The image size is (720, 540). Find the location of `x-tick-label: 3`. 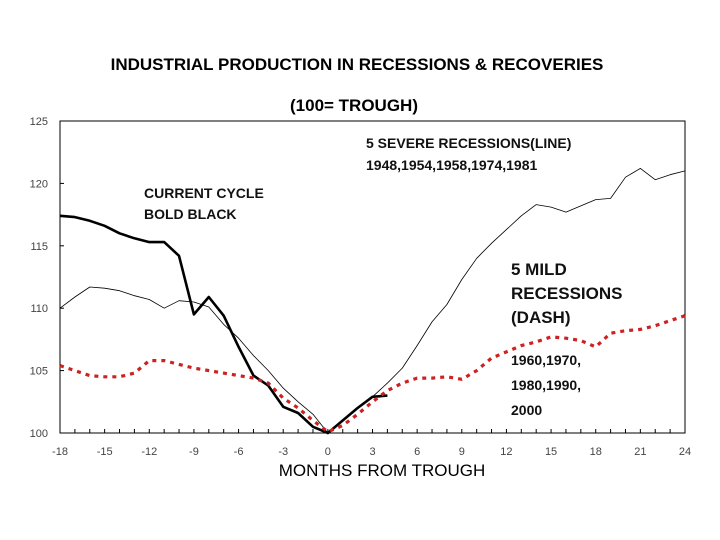

x-tick-label: 3 is located at coordinates (372, 452).